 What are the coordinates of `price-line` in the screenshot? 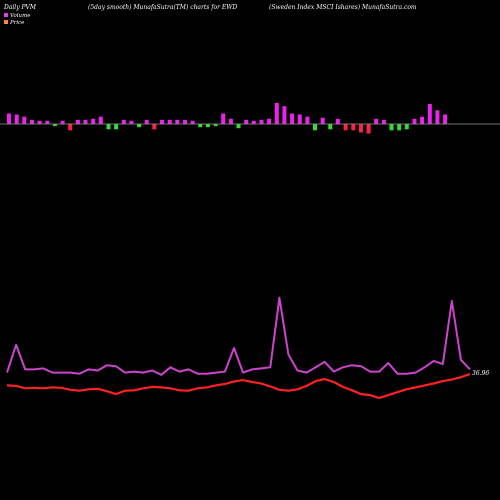 It's located at (238, 386).